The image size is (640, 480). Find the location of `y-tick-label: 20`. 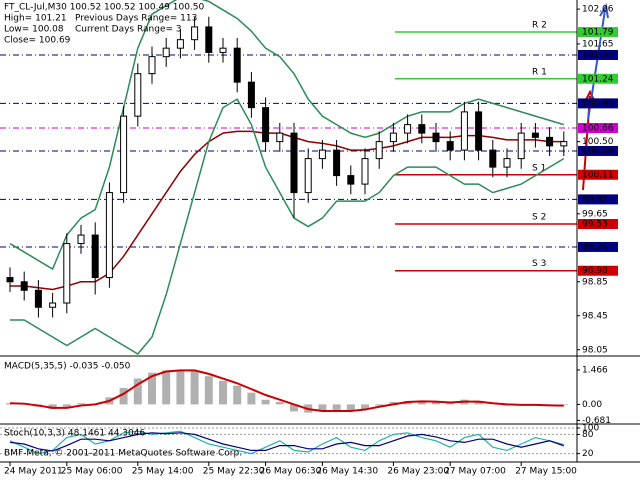

y-tick-label: 20 is located at coordinates (588, 454).